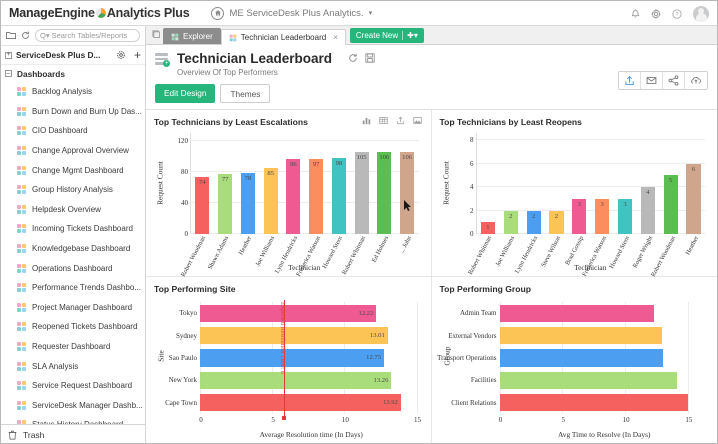  What do you see at coordinates (73, 366) in the screenshot?
I see `sidebar-item-sla-analysis: SLA Analysis` at bounding box center [73, 366].